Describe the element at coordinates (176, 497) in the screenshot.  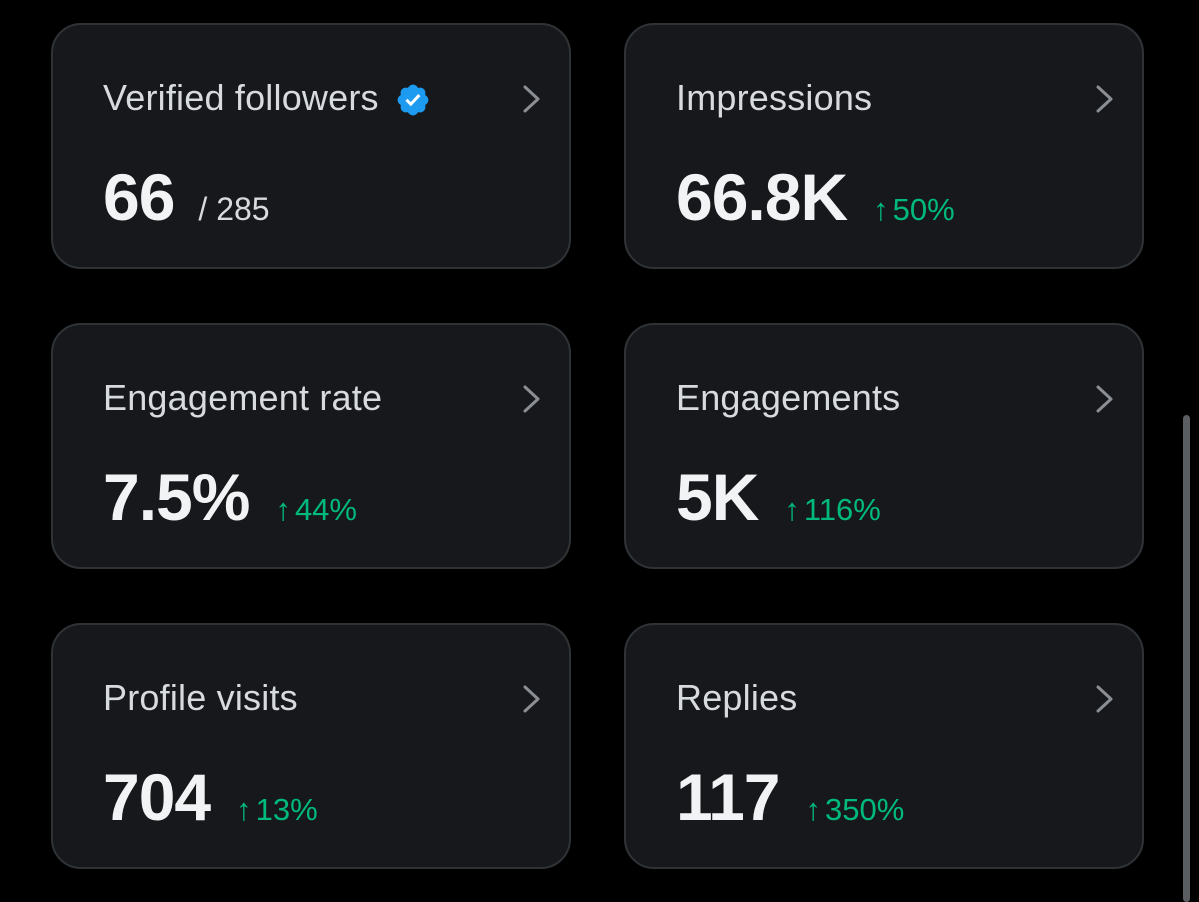
I see `metric-value: 7.5%` at that location.